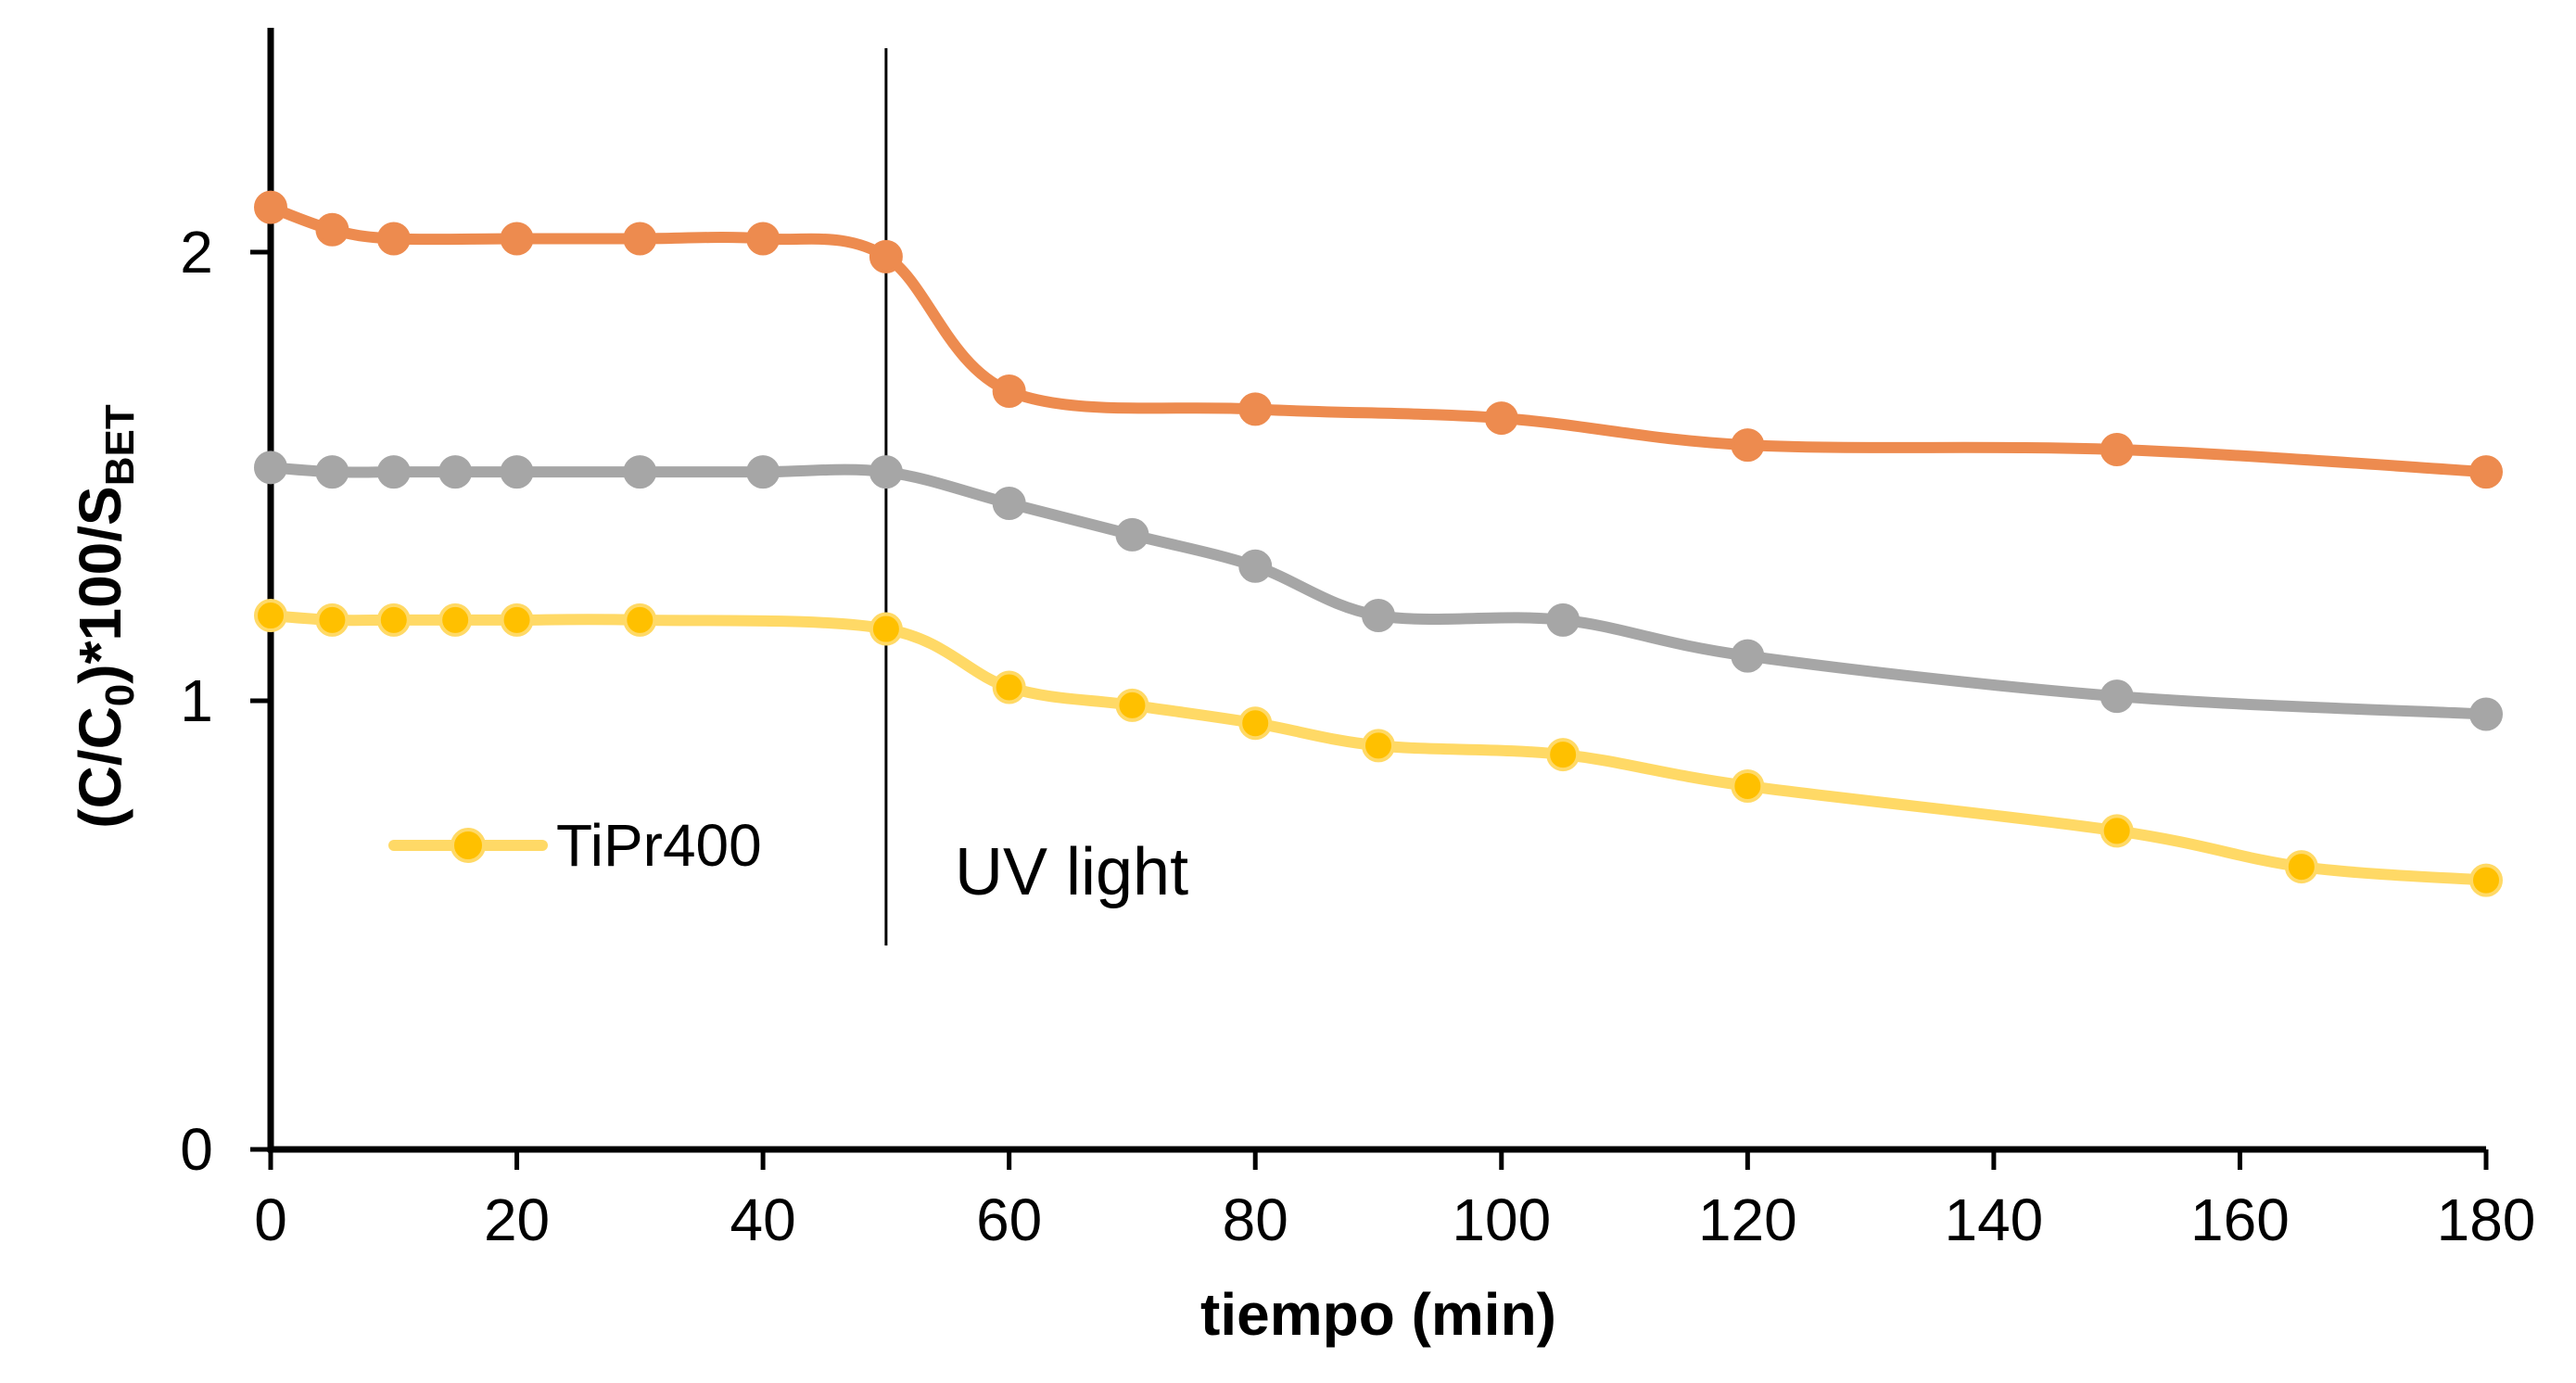 The image size is (2576, 1383). What do you see at coordinates (763, 1220) in the screenshot?
I see `x-tick-label: 40` at bounding box center [763, 1220].